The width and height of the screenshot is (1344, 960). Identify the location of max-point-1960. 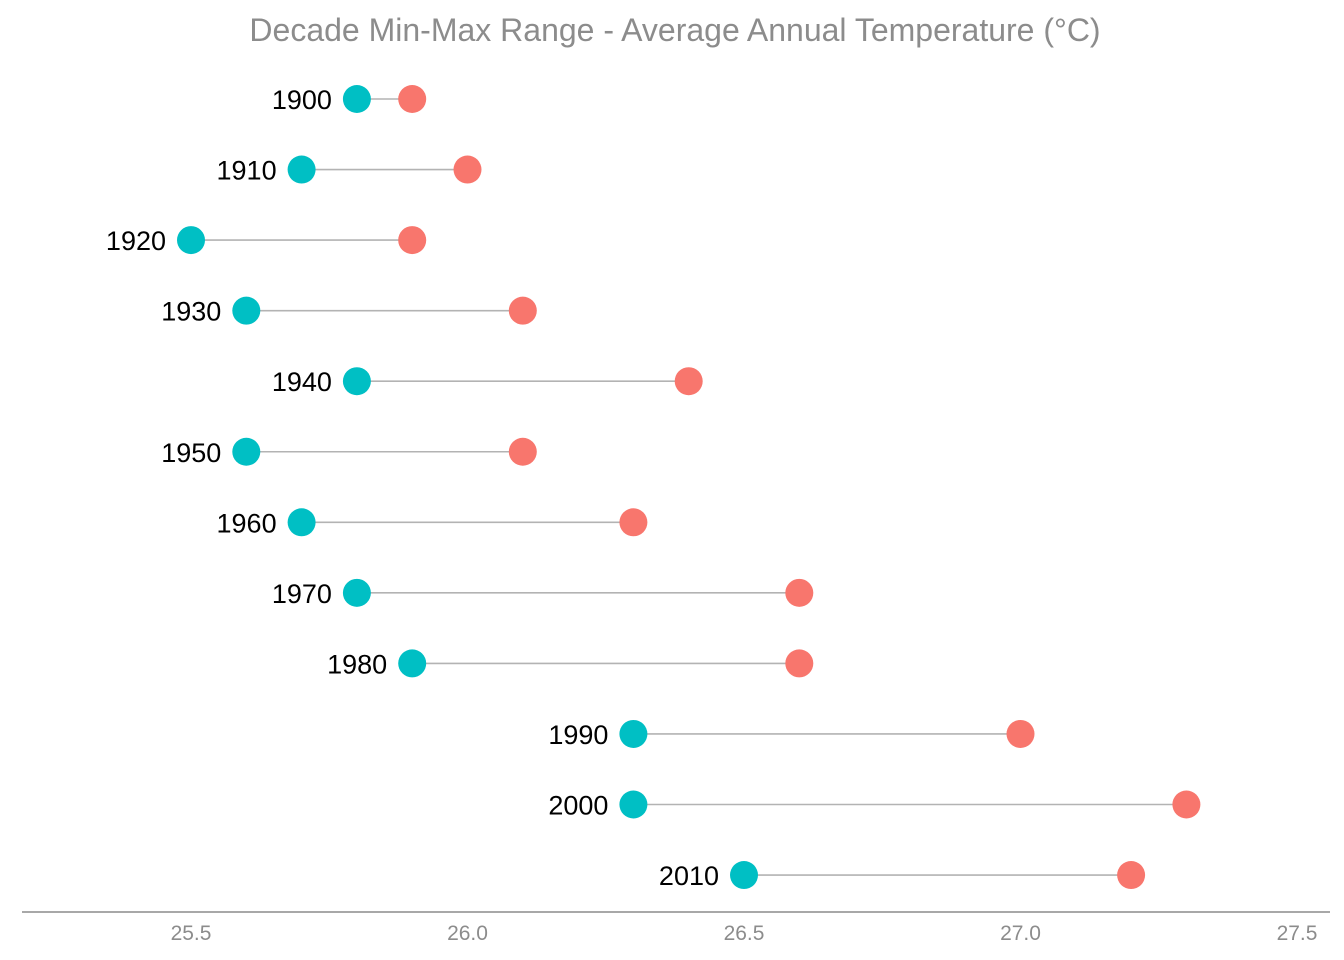
(633, 522).